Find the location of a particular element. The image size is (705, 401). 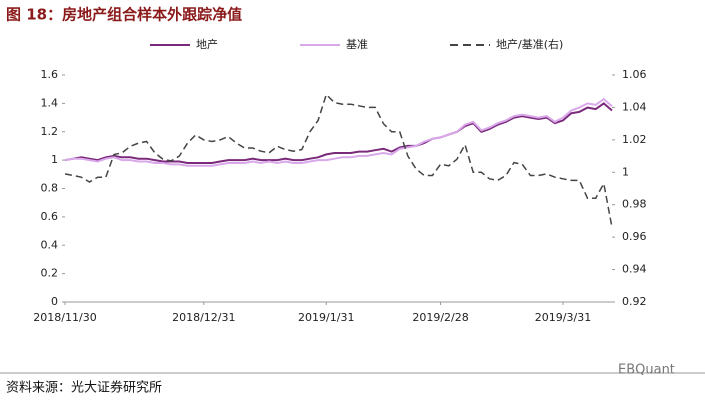

y-tick-label: 1 is located at coordinates (54, 159).